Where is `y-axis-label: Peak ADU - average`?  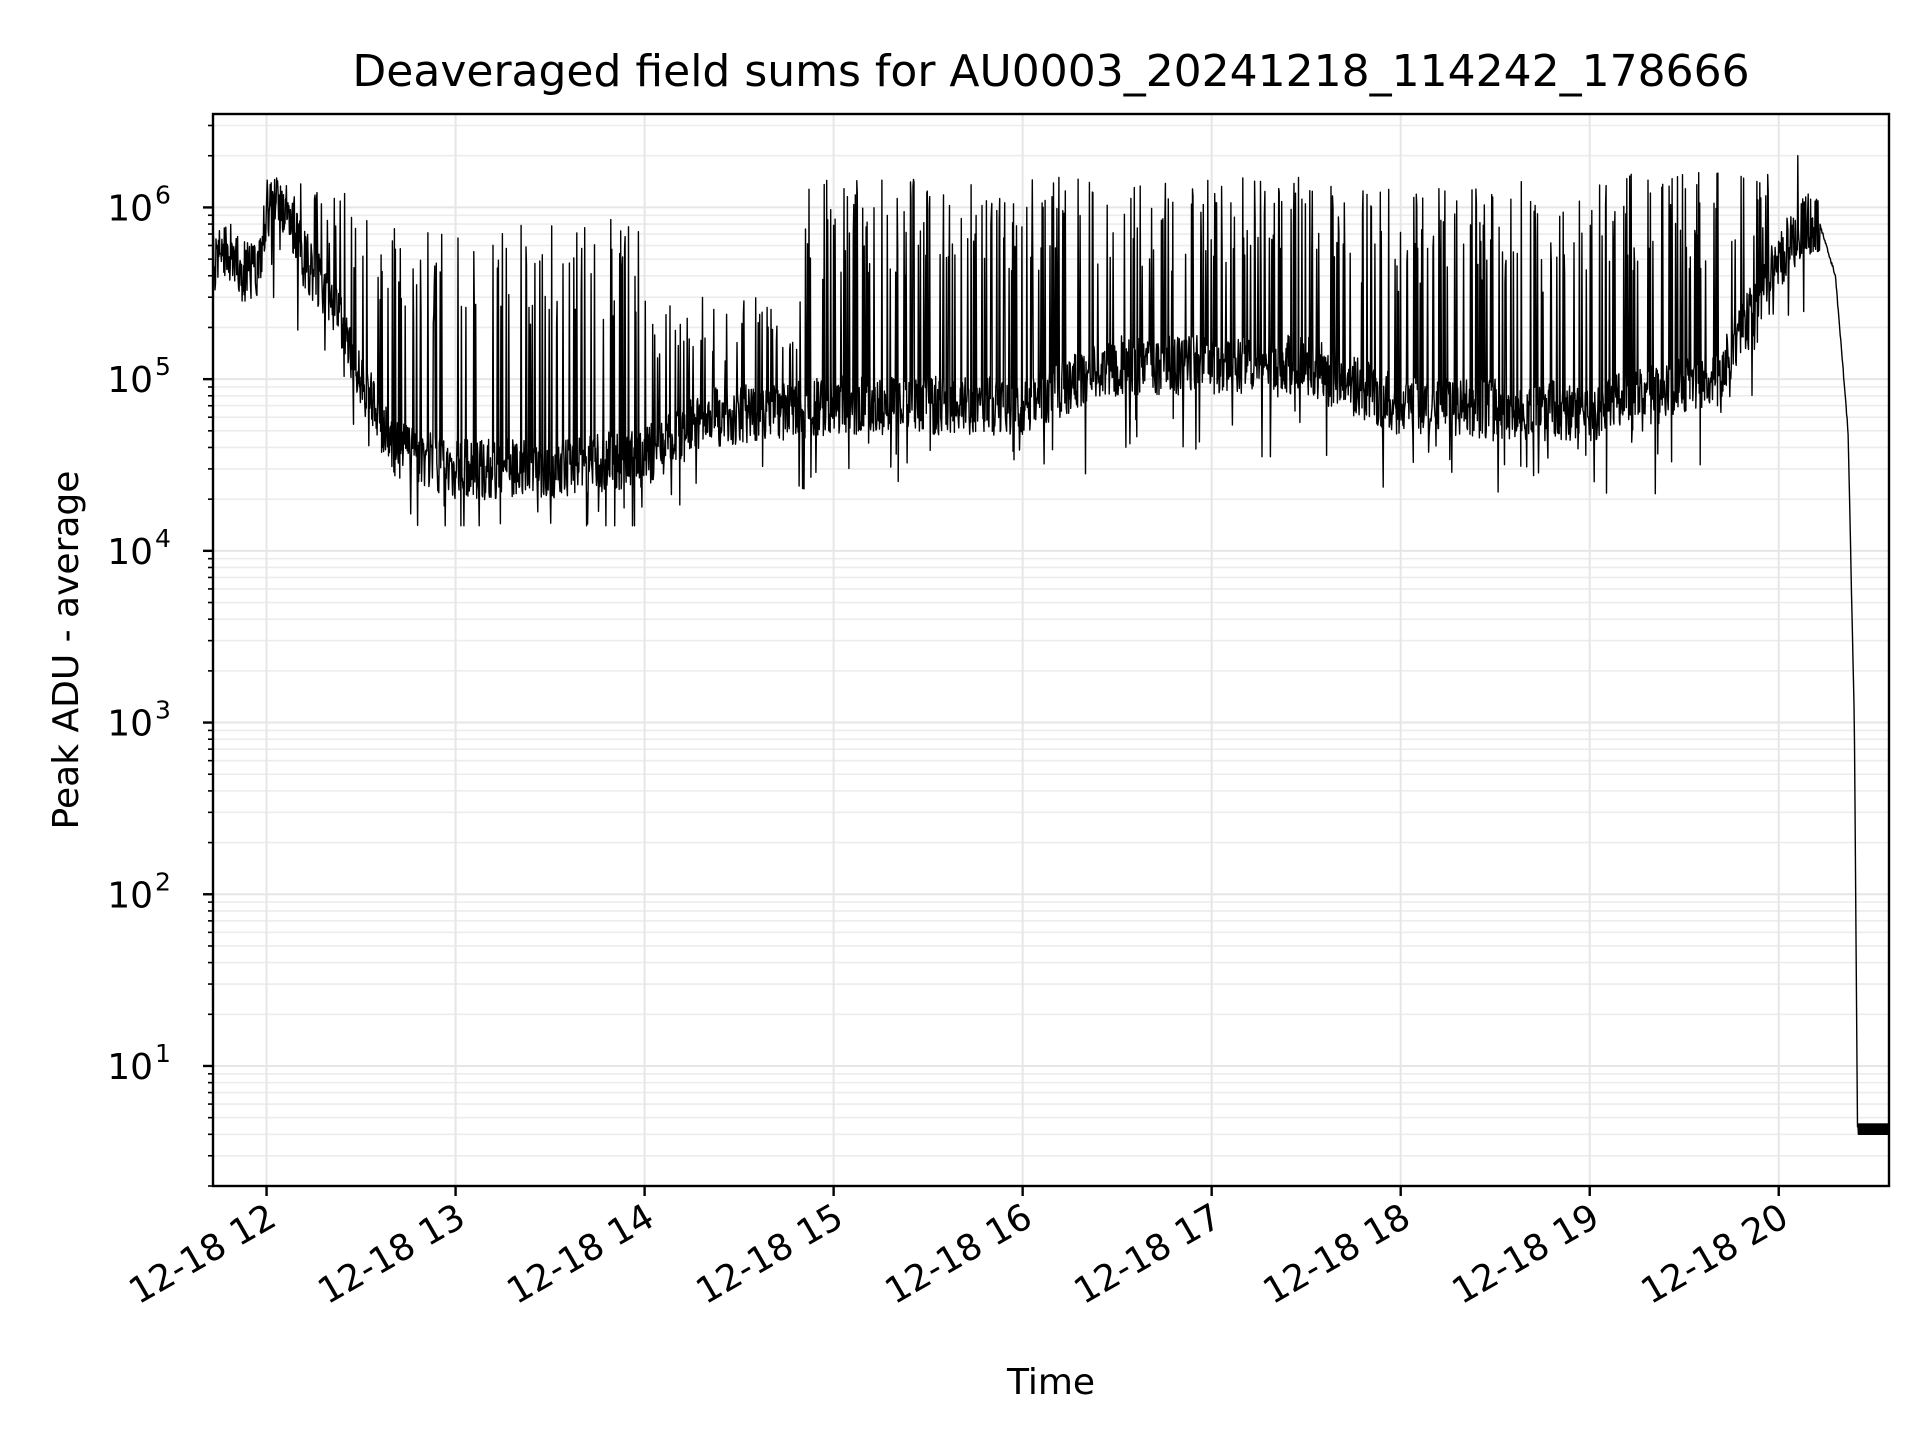
y-axis-label: Peak ADU - average is located at coordinates (66, 650).